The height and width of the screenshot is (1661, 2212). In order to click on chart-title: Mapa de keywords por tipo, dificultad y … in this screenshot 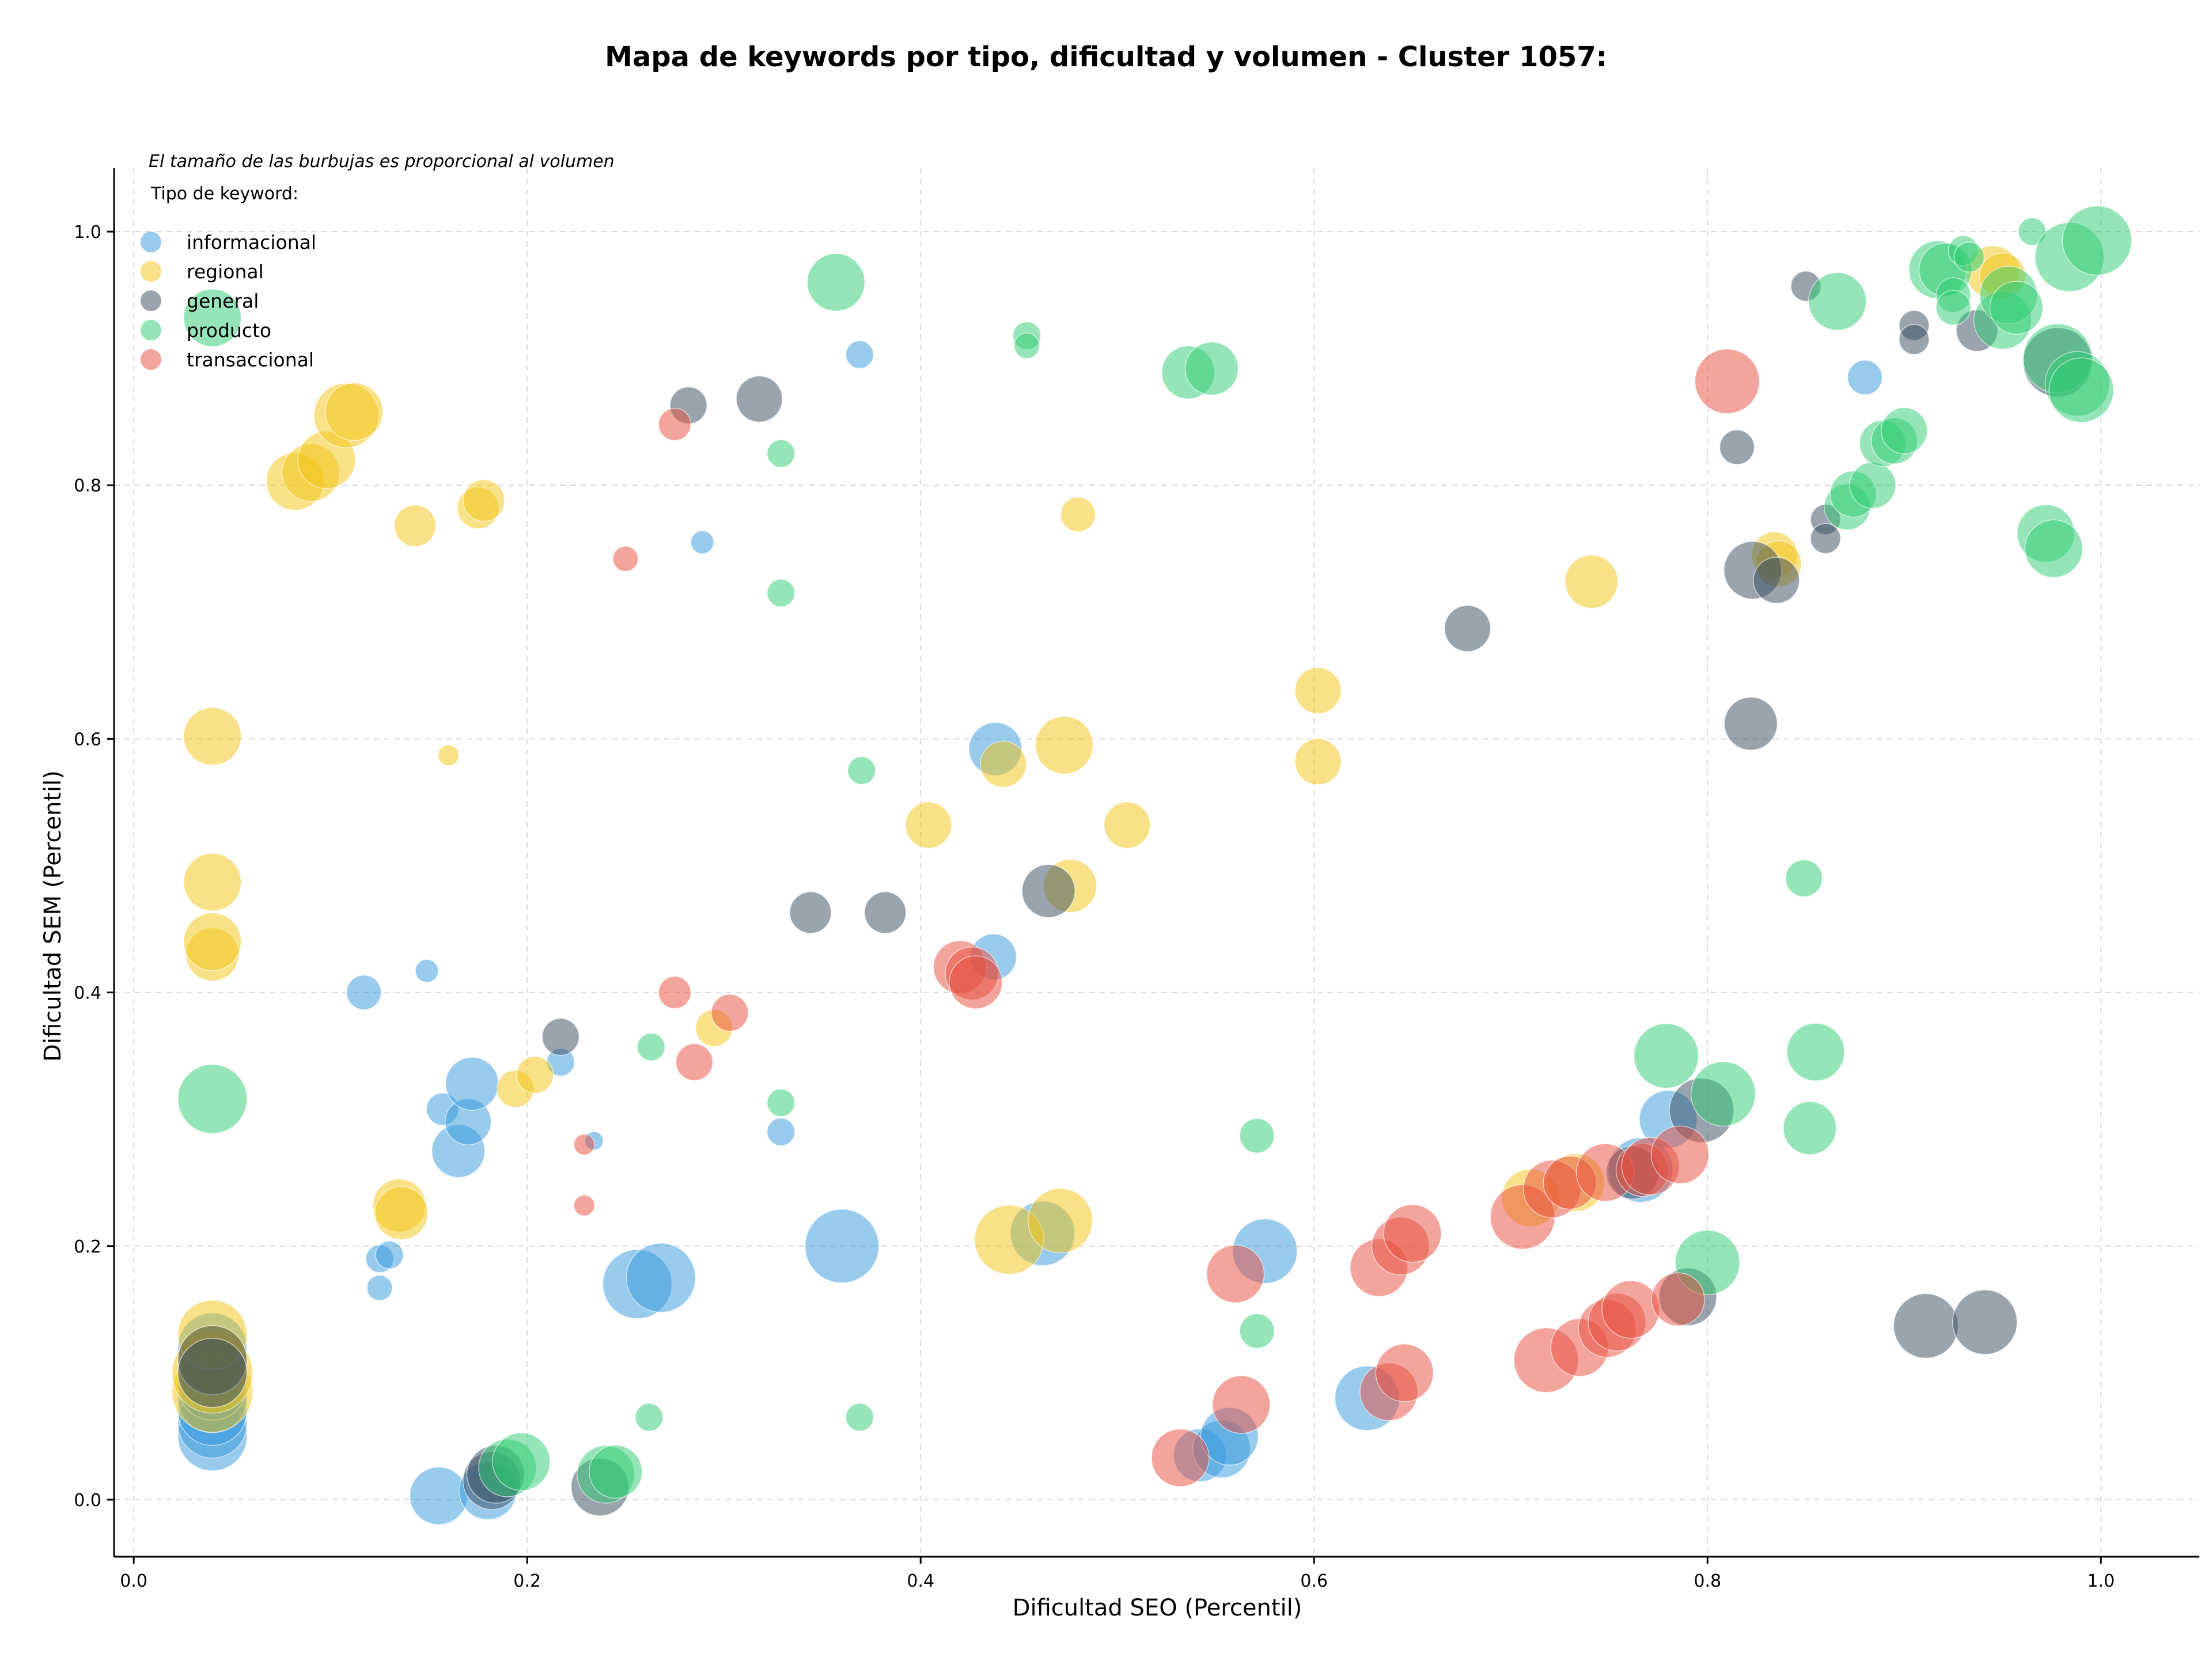, I will do `click(1106, 57)`.